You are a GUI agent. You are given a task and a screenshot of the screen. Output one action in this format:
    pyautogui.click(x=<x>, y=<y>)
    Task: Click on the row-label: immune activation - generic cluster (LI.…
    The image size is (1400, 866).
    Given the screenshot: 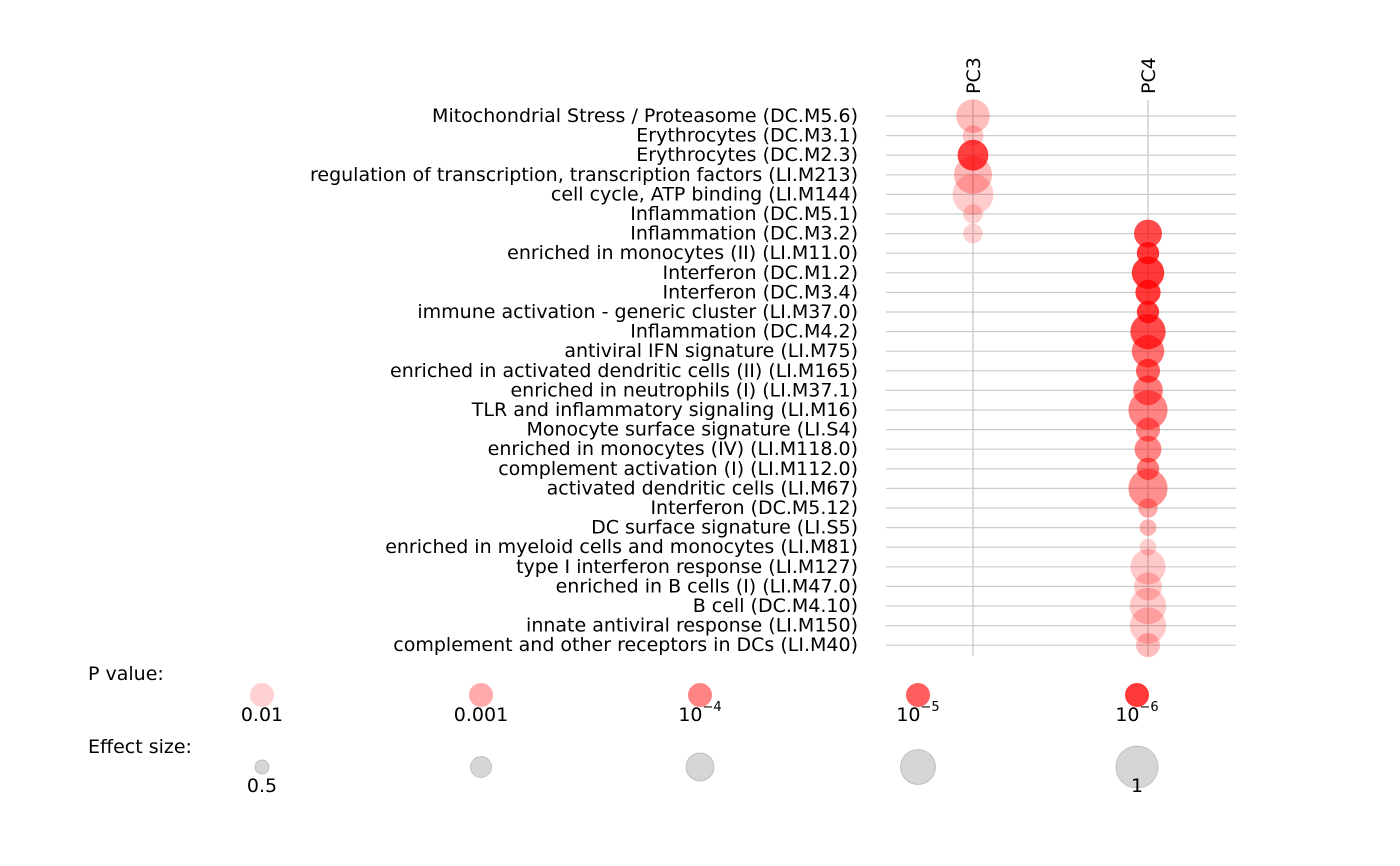 What is the action you would take?
    pyautogui.click(x=637, y=312)
    